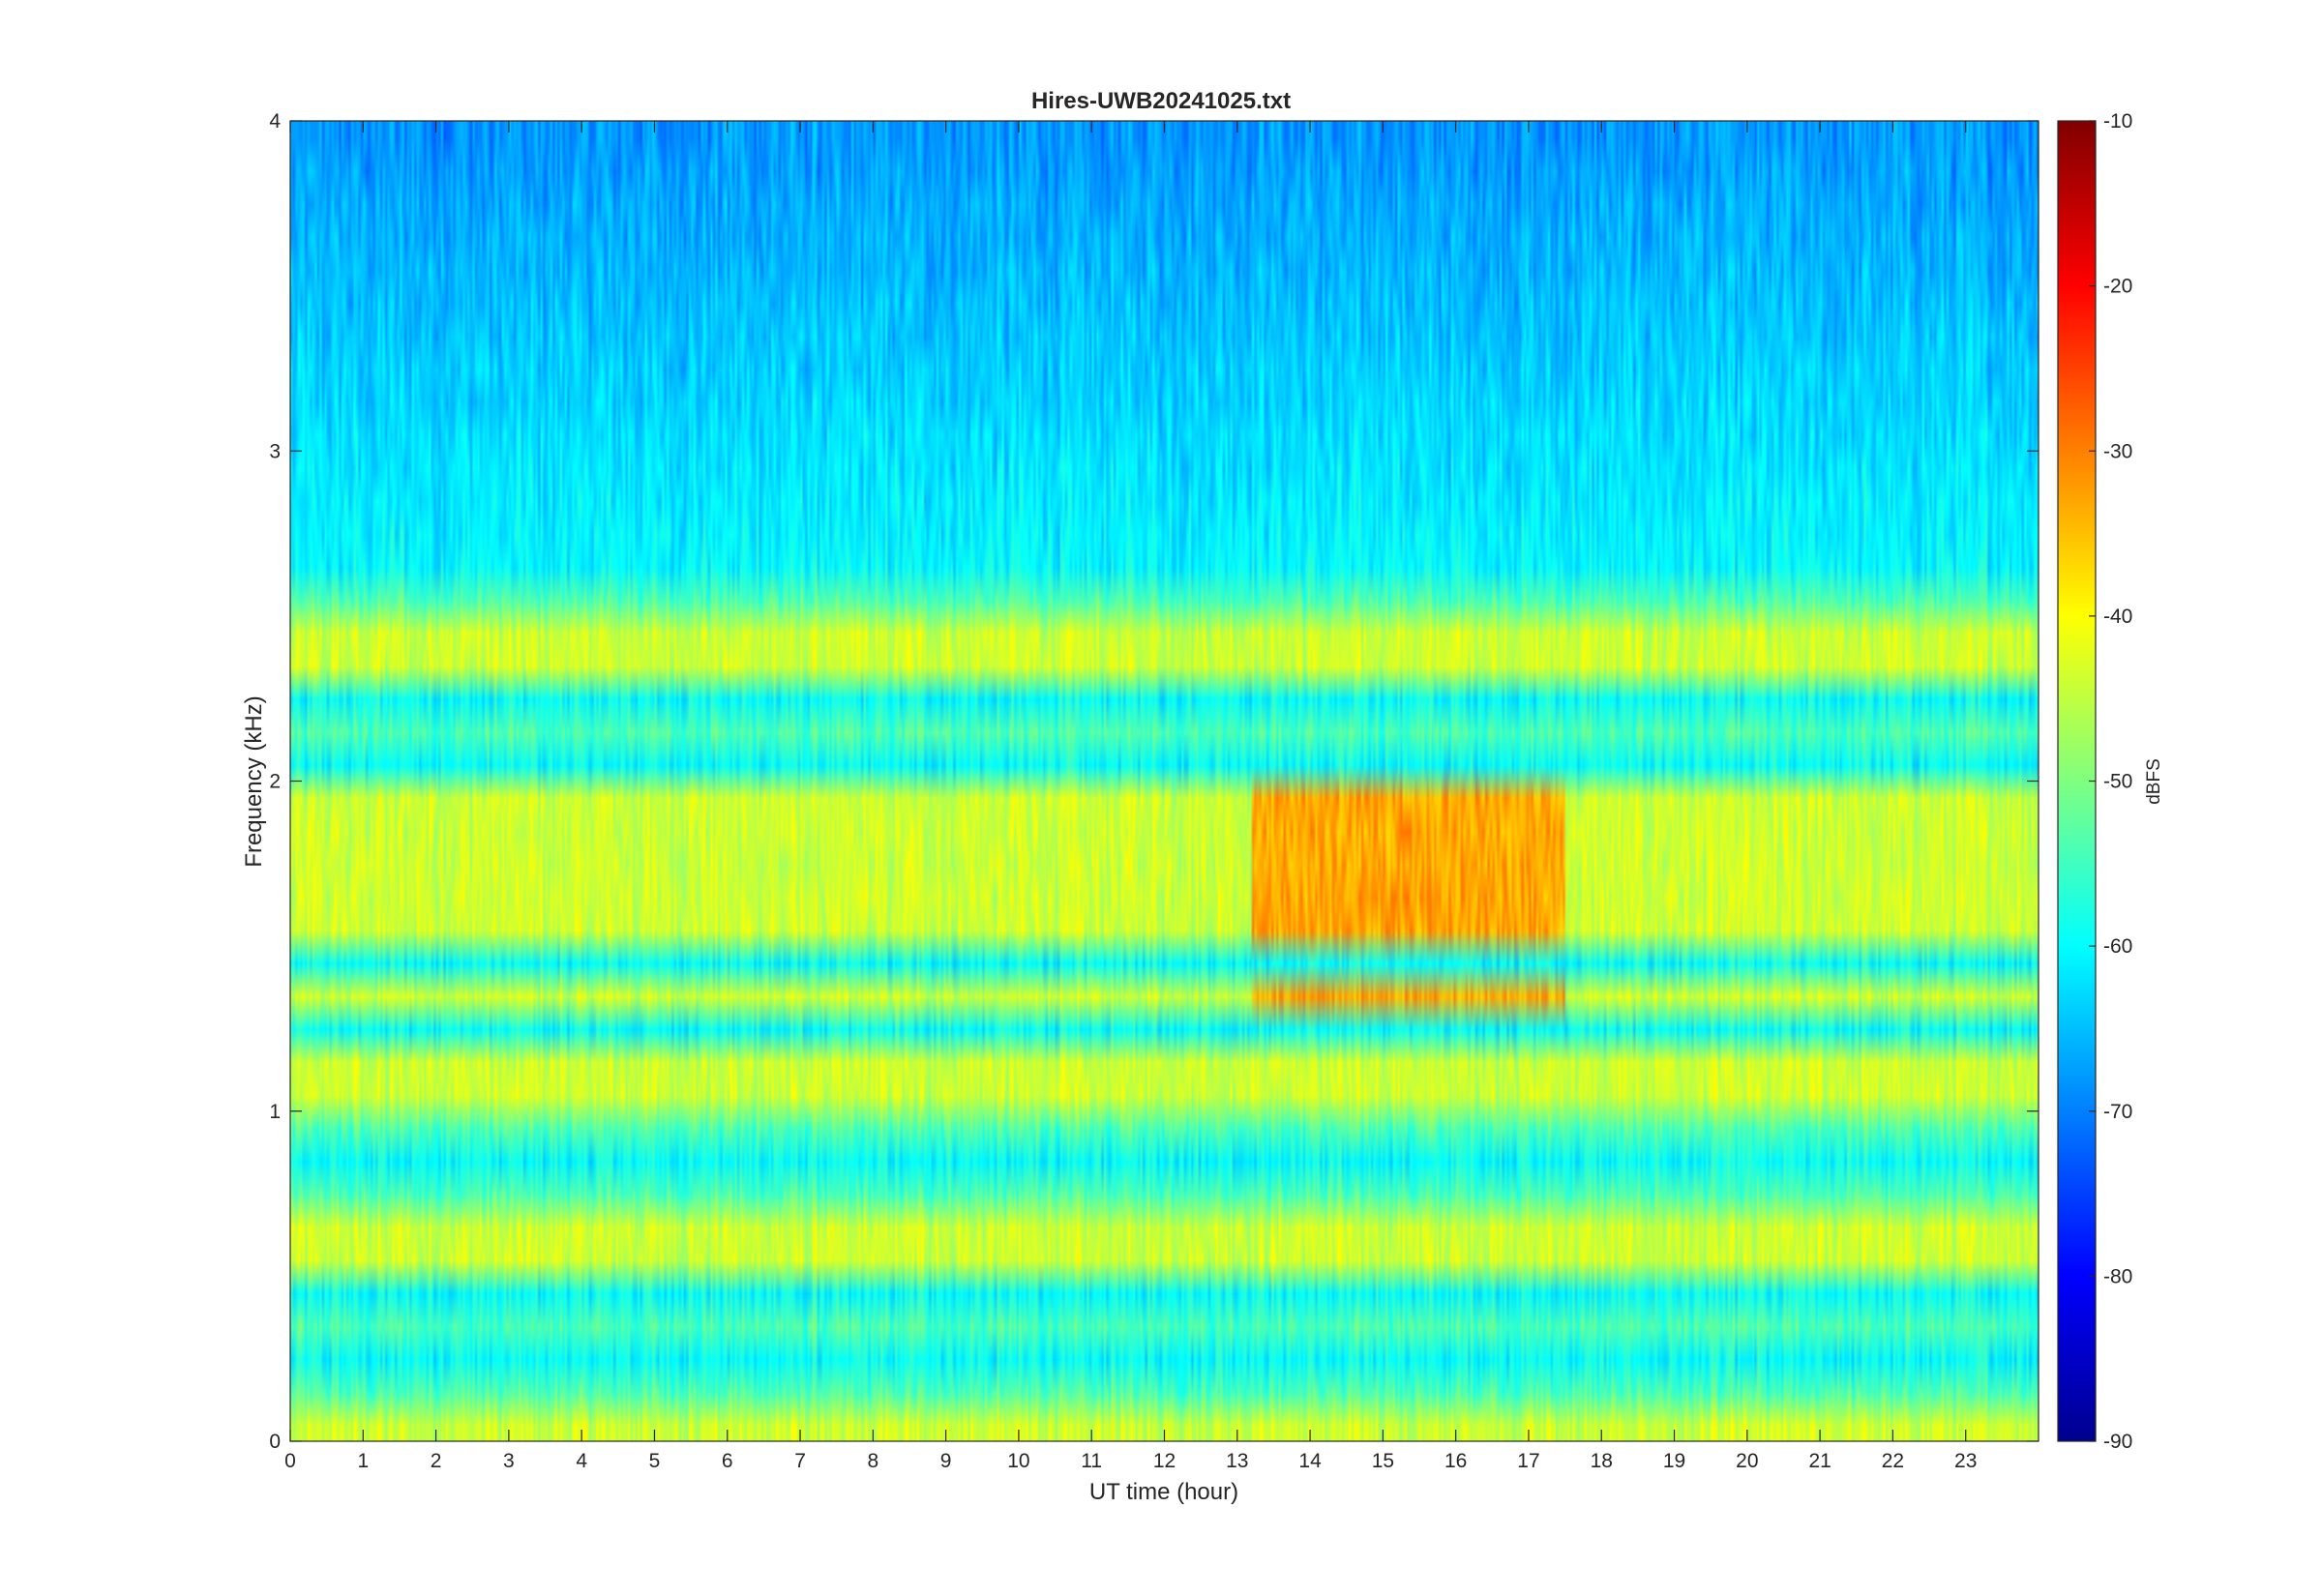 The image size is (2322, 1596). Describe the element at coordinates (1237, 1461) in the screenshot. I see `x-tick-label: 13` at that location.